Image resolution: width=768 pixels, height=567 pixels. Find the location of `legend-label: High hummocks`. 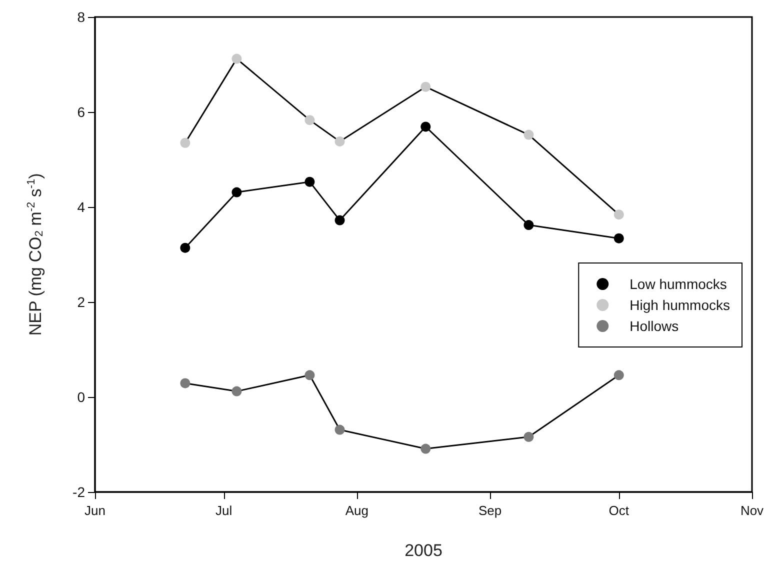

legend-label: High hummocks is located at coordinates (680, 305).